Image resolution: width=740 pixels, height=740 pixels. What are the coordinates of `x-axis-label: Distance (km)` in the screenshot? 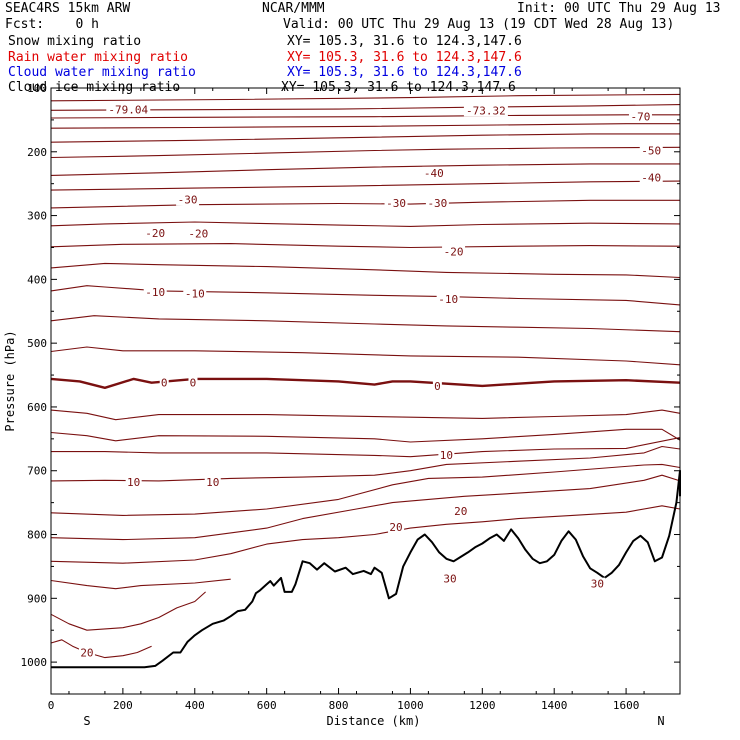 It's located at (374, 721).